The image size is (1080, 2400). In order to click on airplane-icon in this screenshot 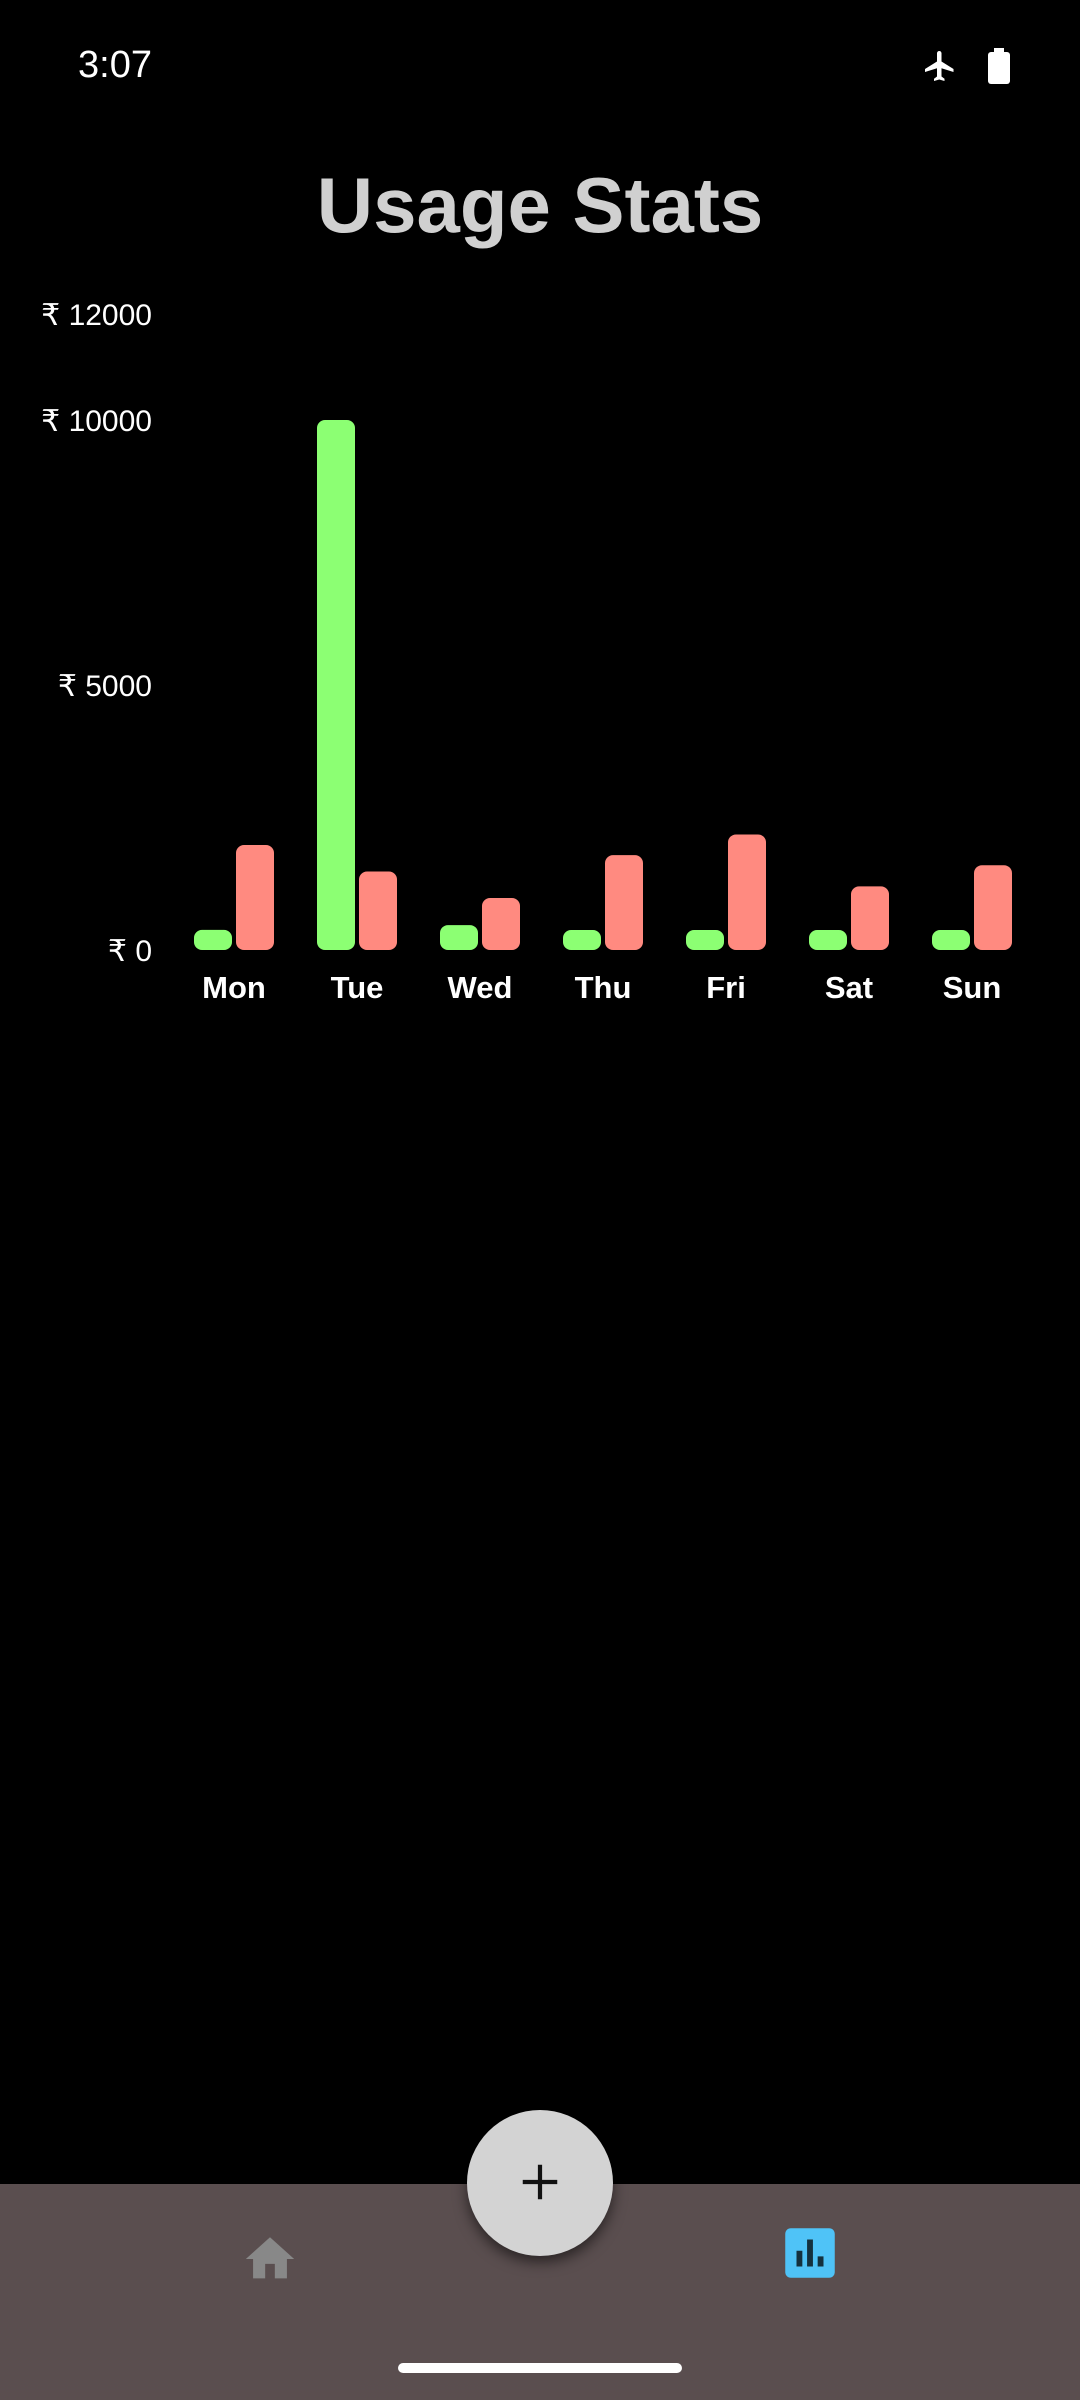, I will do `click(940, 68)`.